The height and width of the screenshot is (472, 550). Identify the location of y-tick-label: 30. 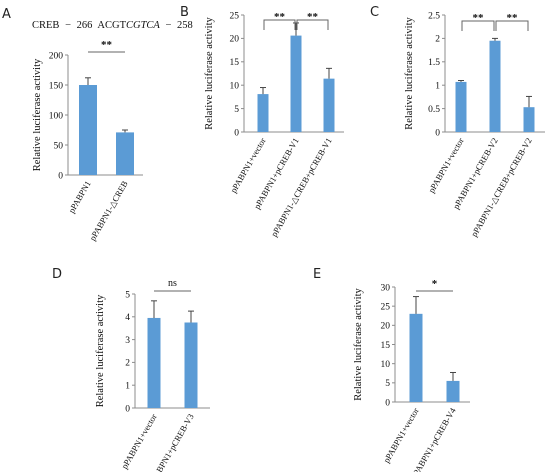
(386, 288).